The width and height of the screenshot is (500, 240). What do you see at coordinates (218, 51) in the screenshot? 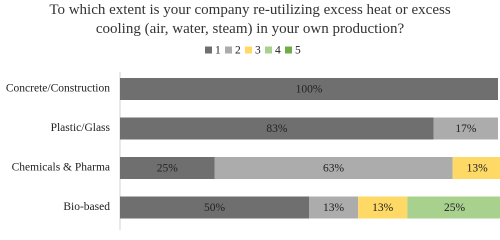
I see `legend-label: 1` at bounding box center [218, 51].